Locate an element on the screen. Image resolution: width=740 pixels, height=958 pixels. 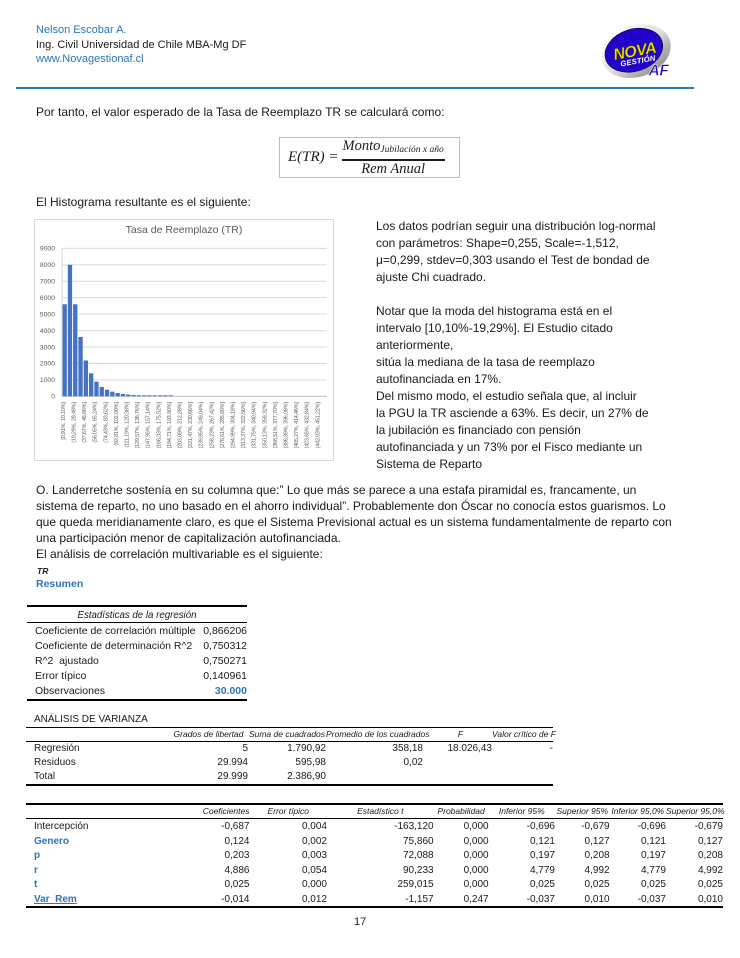
svg-text: (221,47%, 230,66%] is located at coordinates (191, 425).